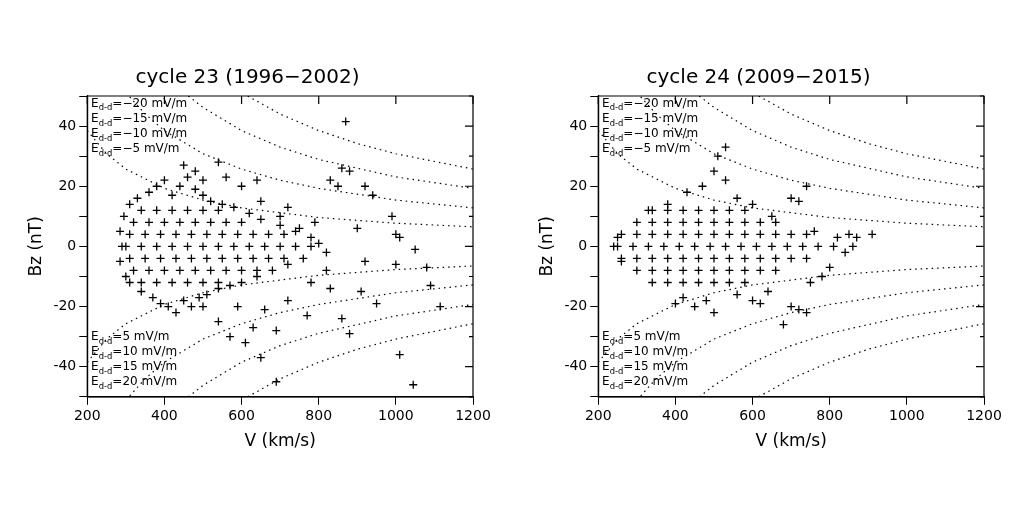  I want to click on chart-title: cycle 23 (1996−2002), so click(247, 76).